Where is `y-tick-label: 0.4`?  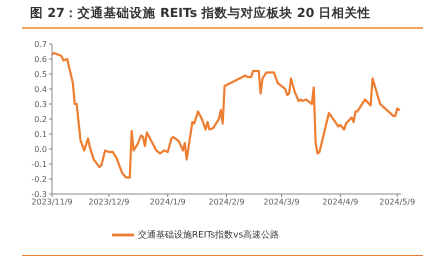
y-tick-label: 0.4 is located at coordinates (40, 89).